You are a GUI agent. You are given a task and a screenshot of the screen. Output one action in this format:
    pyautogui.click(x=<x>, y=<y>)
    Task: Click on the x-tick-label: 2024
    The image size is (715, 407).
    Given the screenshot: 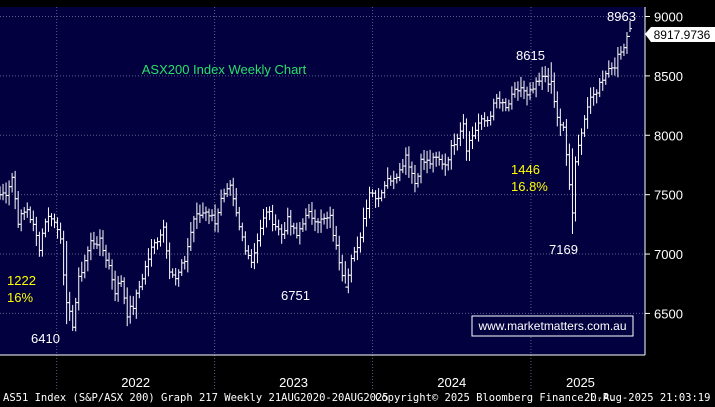 What is the action you would take?
    pyautogui.click(x=451, y=382)
    